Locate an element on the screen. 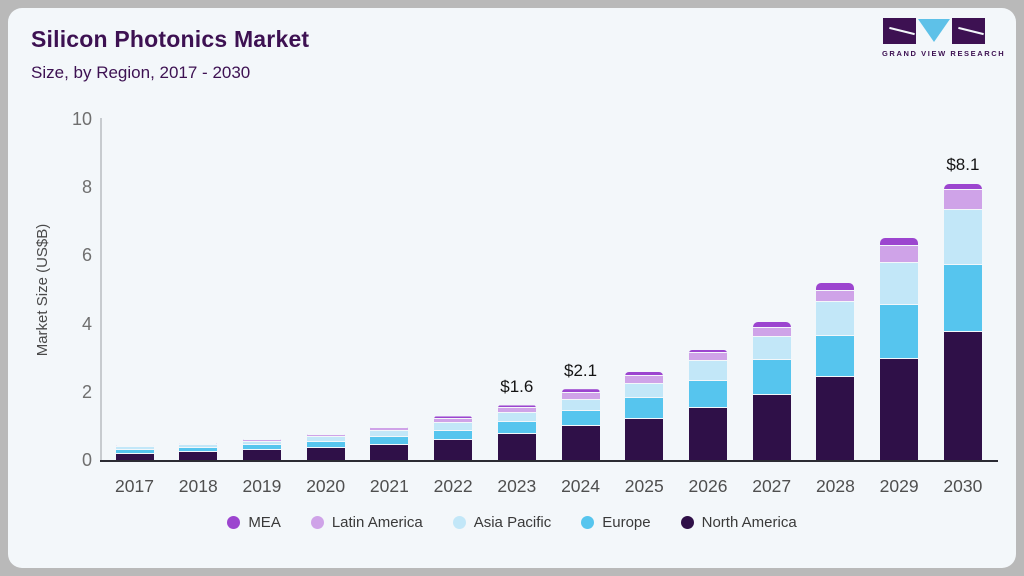 The width and height of the screenshot is (1024, 576). legend-dot-icon is located at coordinates (234, 522).